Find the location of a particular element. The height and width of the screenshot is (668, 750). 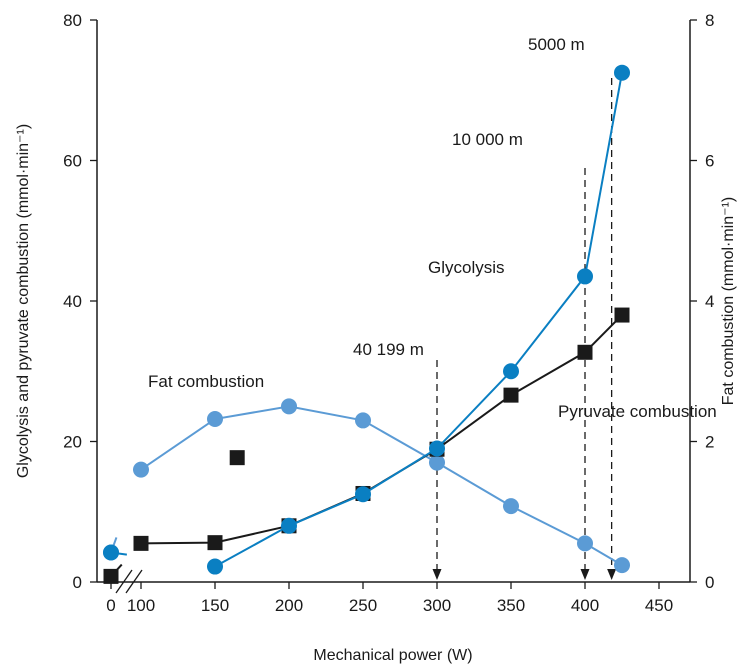

y-right-tick-label: 4 is located at coordinates (709, 301).